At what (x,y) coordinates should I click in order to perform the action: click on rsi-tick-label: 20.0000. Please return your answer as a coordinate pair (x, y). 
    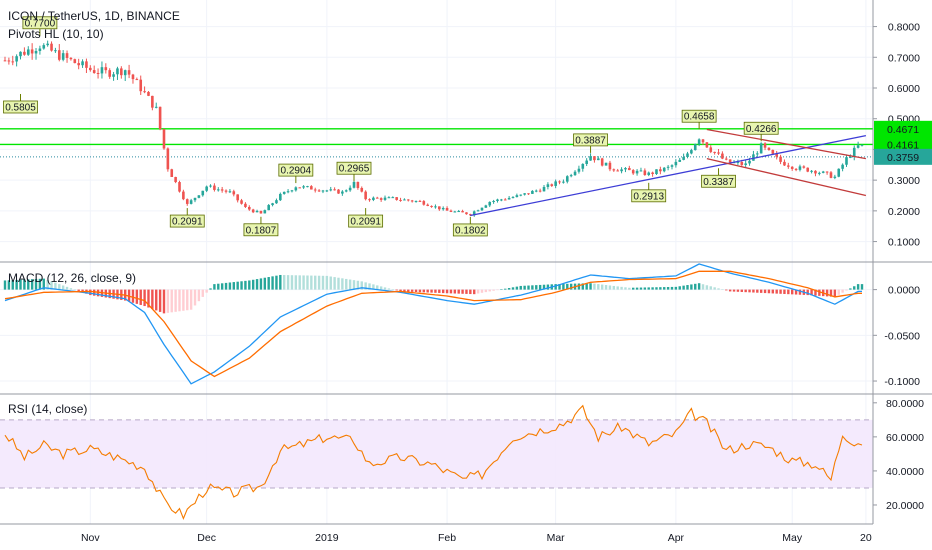
    Looking at the image, I should click on (905, 506).